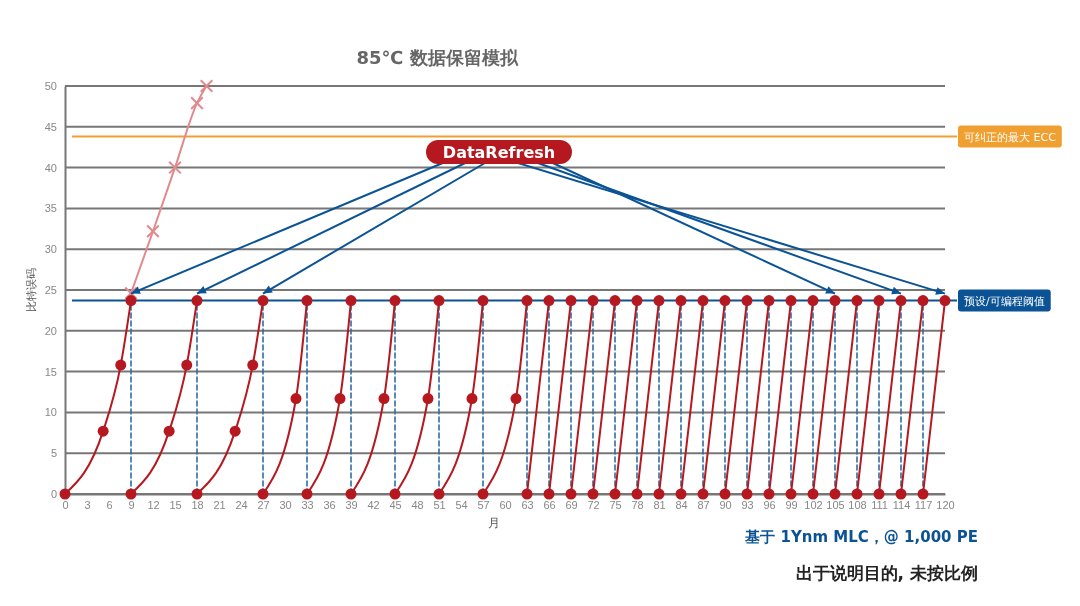  Describe the element at coordinates (109, 504) in the screenshot. I see `x-tick-label: 6` at that location.